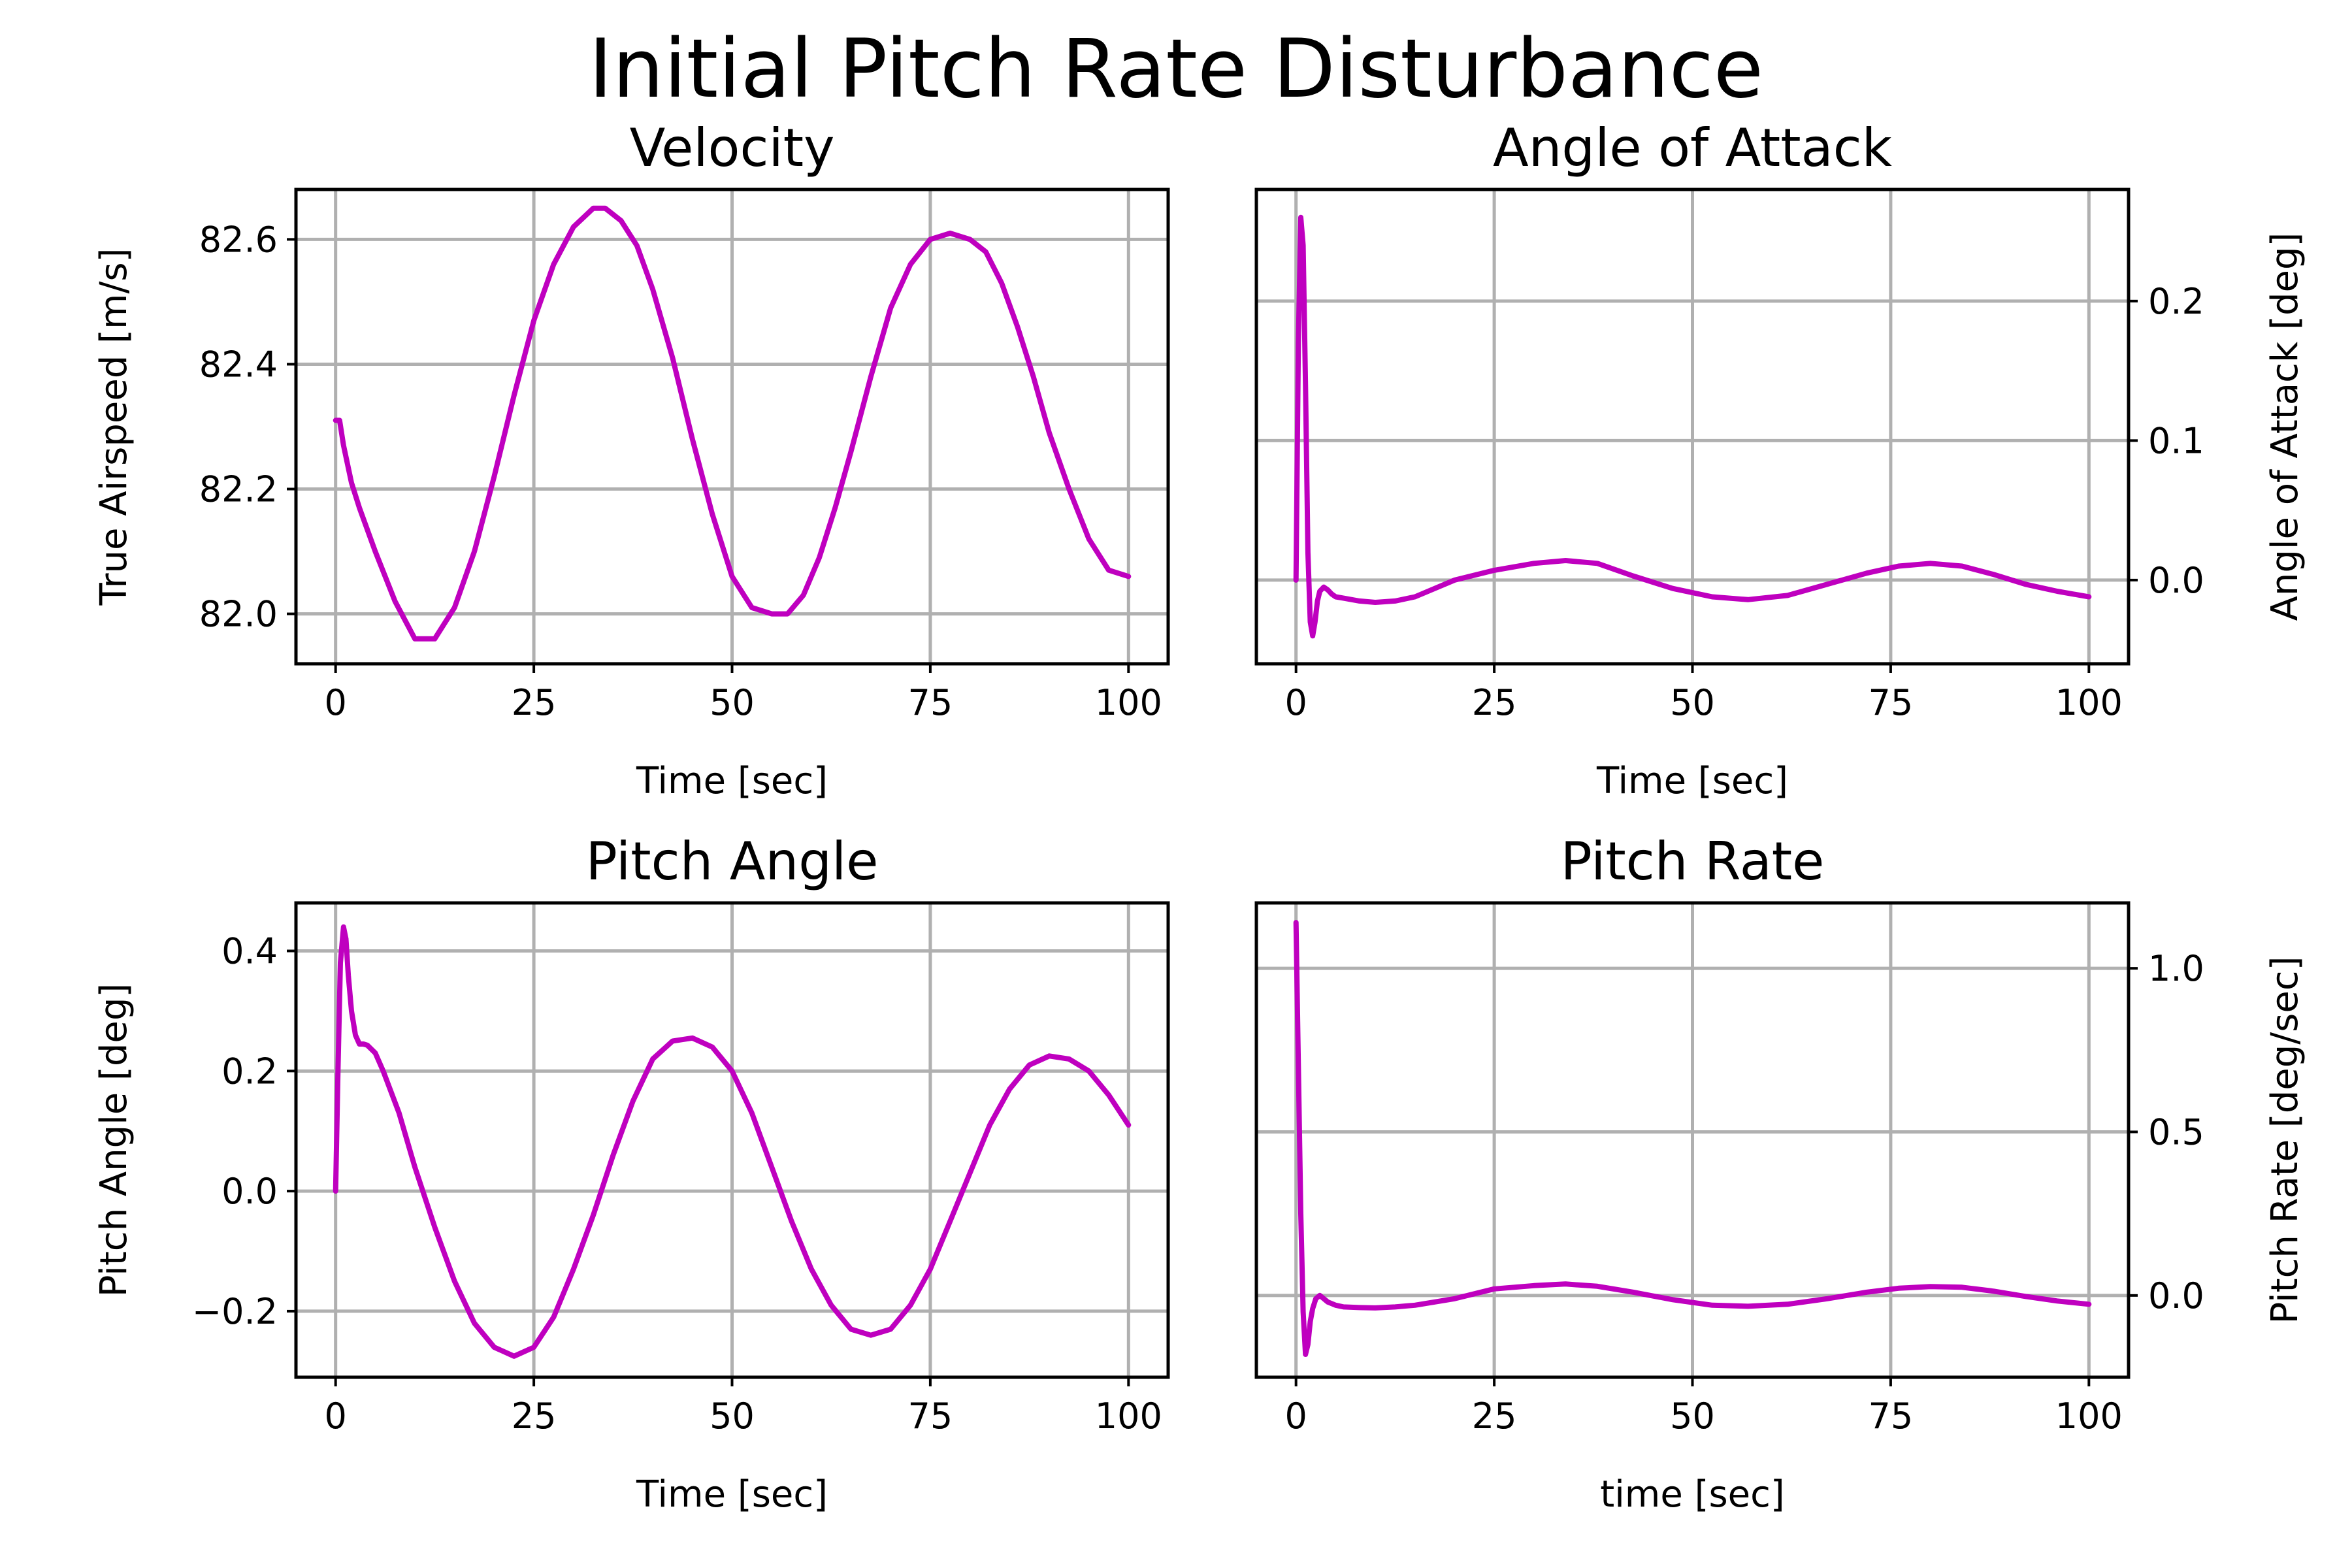  I want to click on y-axis-label: Angle of Attack [deg], so click(2285, 427).